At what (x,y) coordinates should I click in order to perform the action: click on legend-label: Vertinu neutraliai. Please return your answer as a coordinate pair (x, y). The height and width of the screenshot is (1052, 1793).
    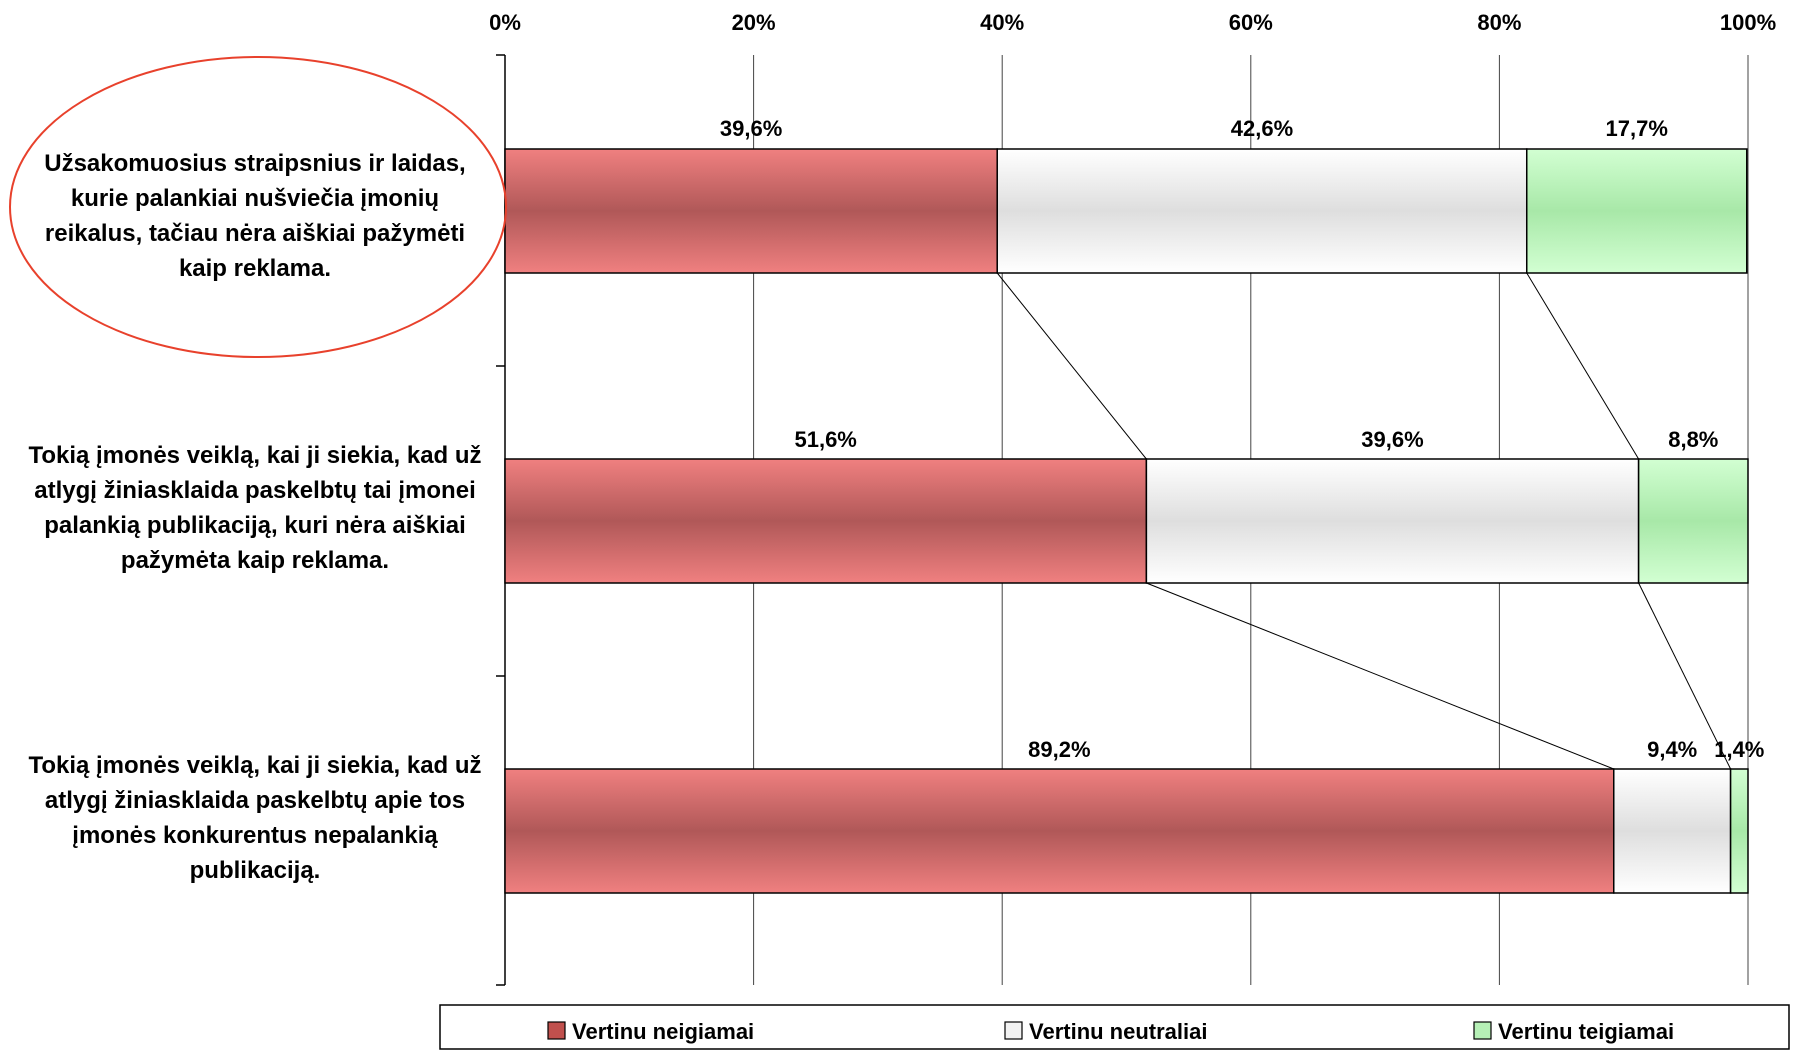
    Looking at the image, I should click on (1118, 1031).